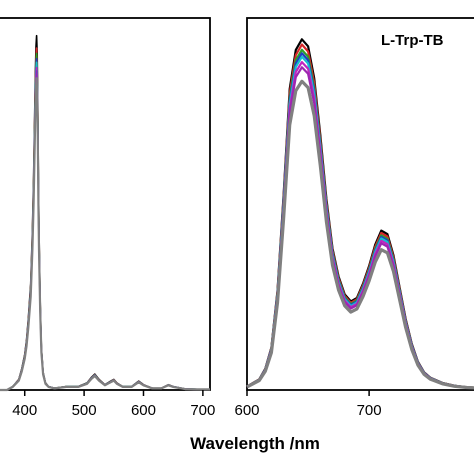 The width and height of the screenshot is (474, 474). Describe the element at coordinates (143, 410) in the screenshot. I see `left-x-tick-label: 600` at that location.